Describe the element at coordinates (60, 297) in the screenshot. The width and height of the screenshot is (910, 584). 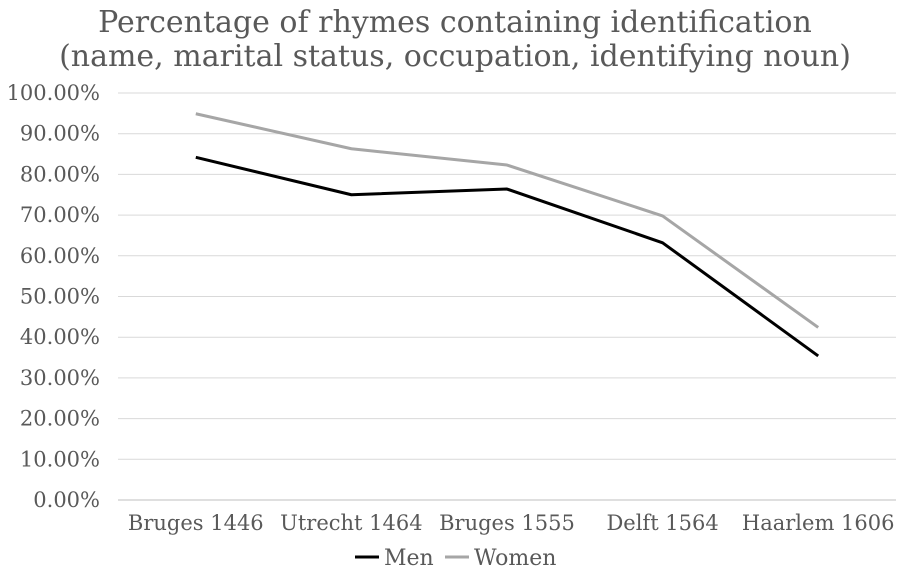
I see `y-tick-label: 50.00%` at that location.